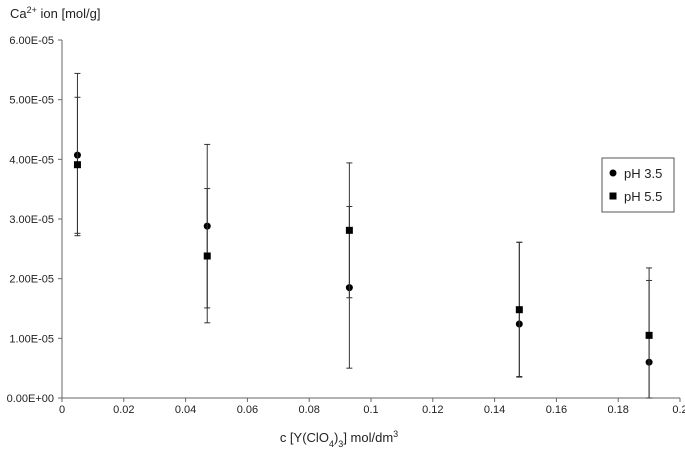 This screenshot has width=685, height=451. What do you see at coordinates (643, 196) in the screenshot?
I see `legend-label-ph55: pH 5.5` at bounding box center [643, 196].